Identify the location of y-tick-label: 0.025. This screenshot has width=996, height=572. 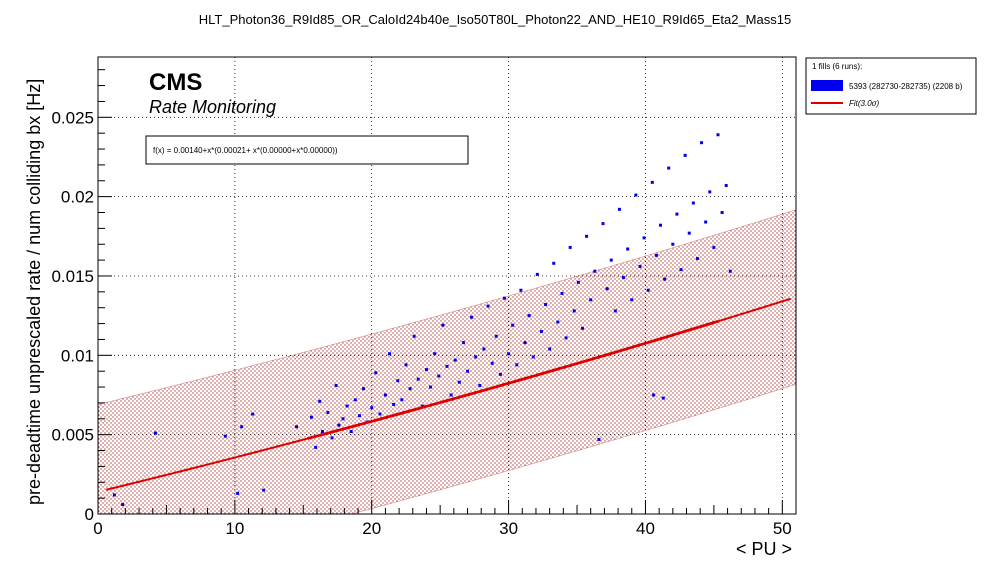
(72, 117).